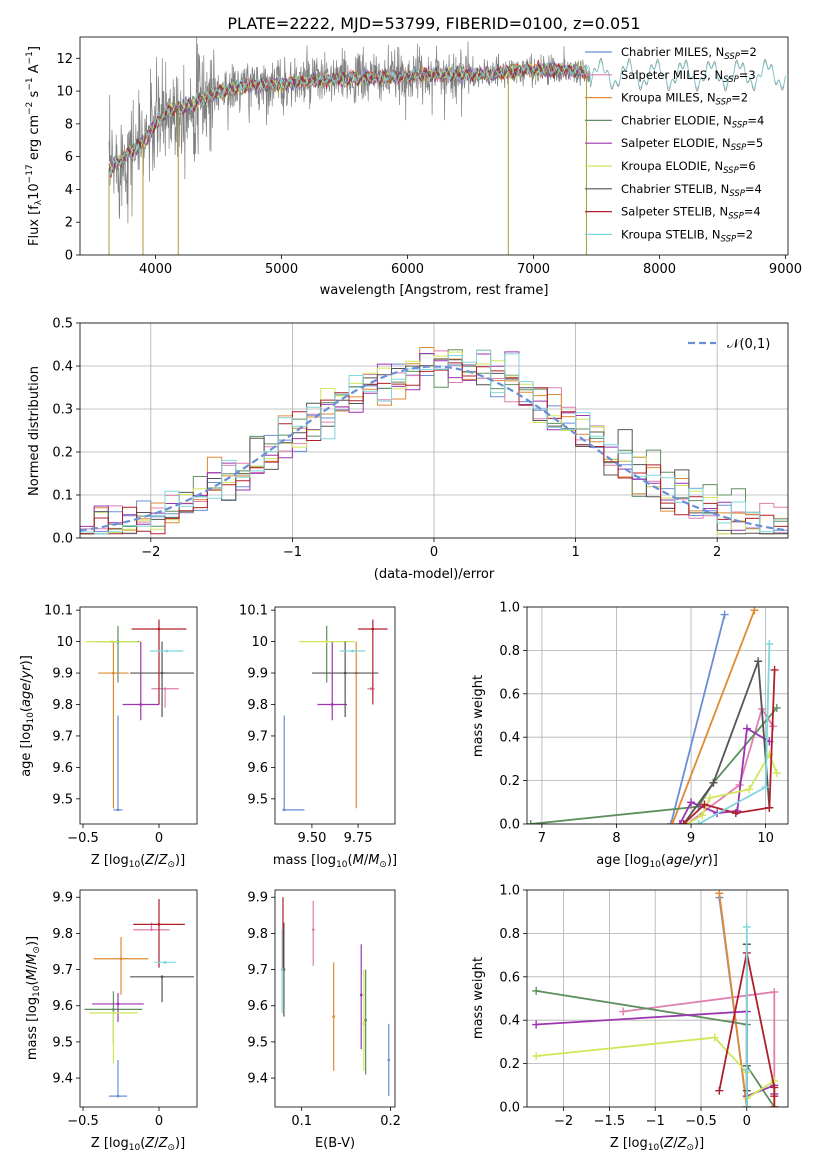 The width and height of the screenshot is (819, 1170). I want to click on y-tick-label: 2, so click(69, 223).